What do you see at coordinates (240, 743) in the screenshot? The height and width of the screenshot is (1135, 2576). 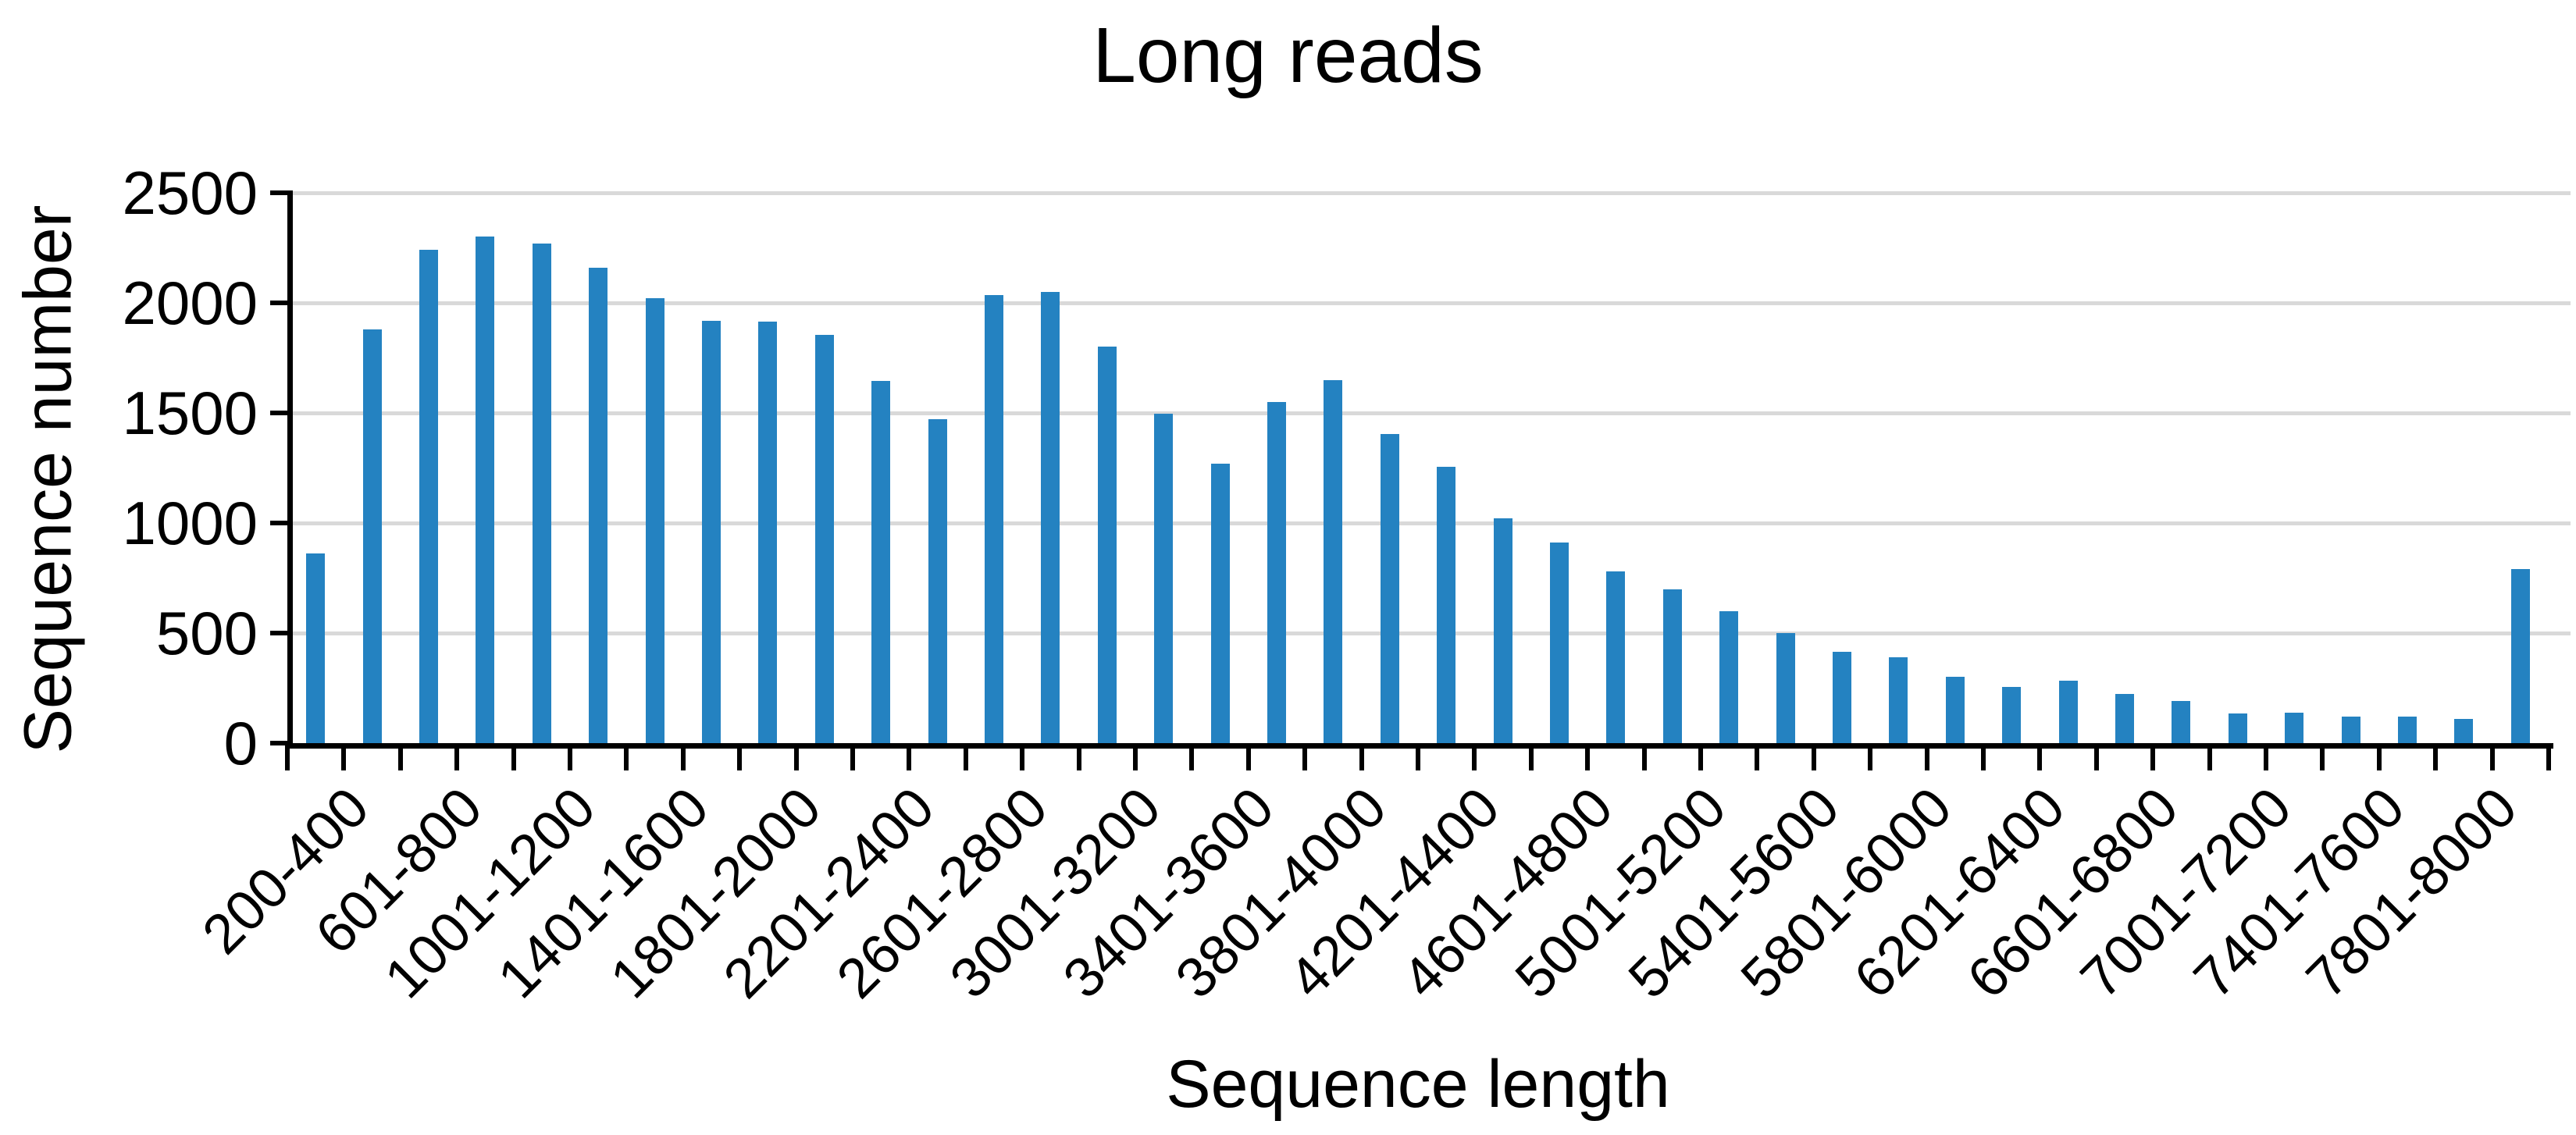 I see `y-tick-label-0: 0` at bounding box center [240, 743].